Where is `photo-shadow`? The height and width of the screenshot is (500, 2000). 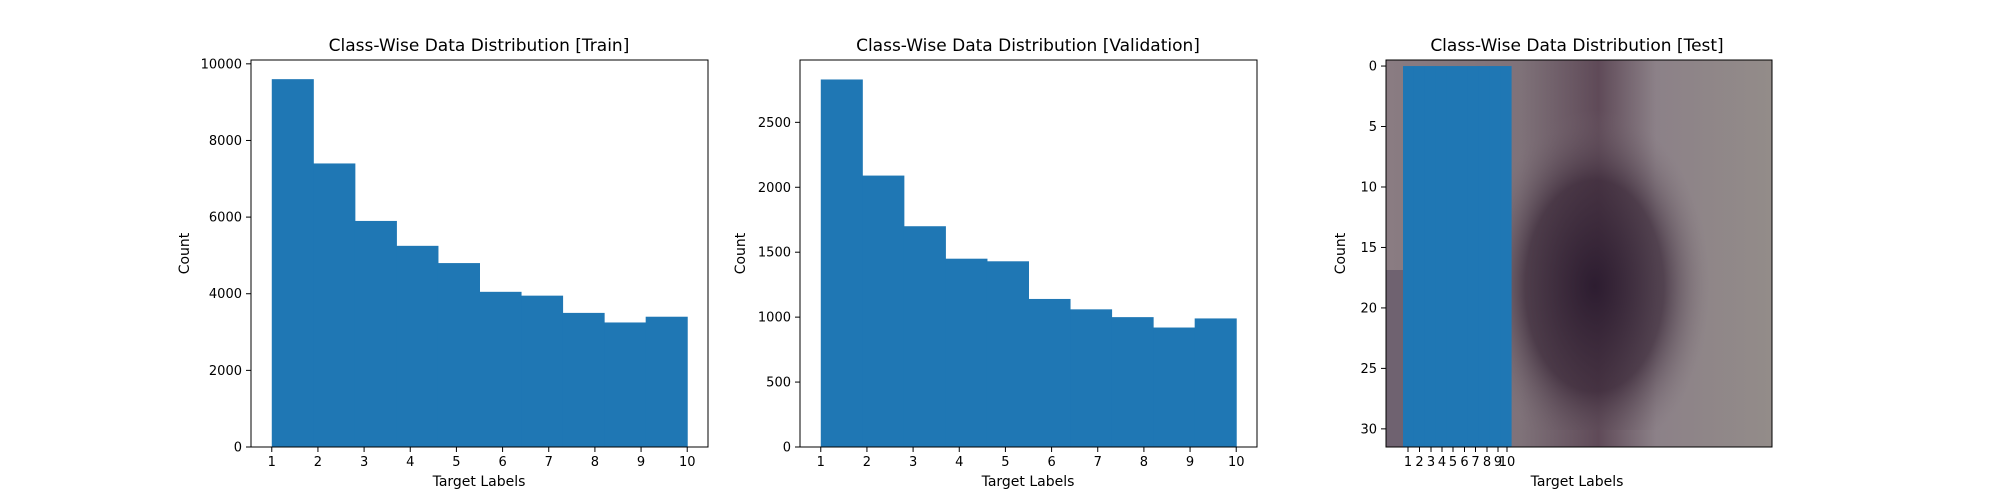 photo-shadow is located at coordinates (1605, 270).